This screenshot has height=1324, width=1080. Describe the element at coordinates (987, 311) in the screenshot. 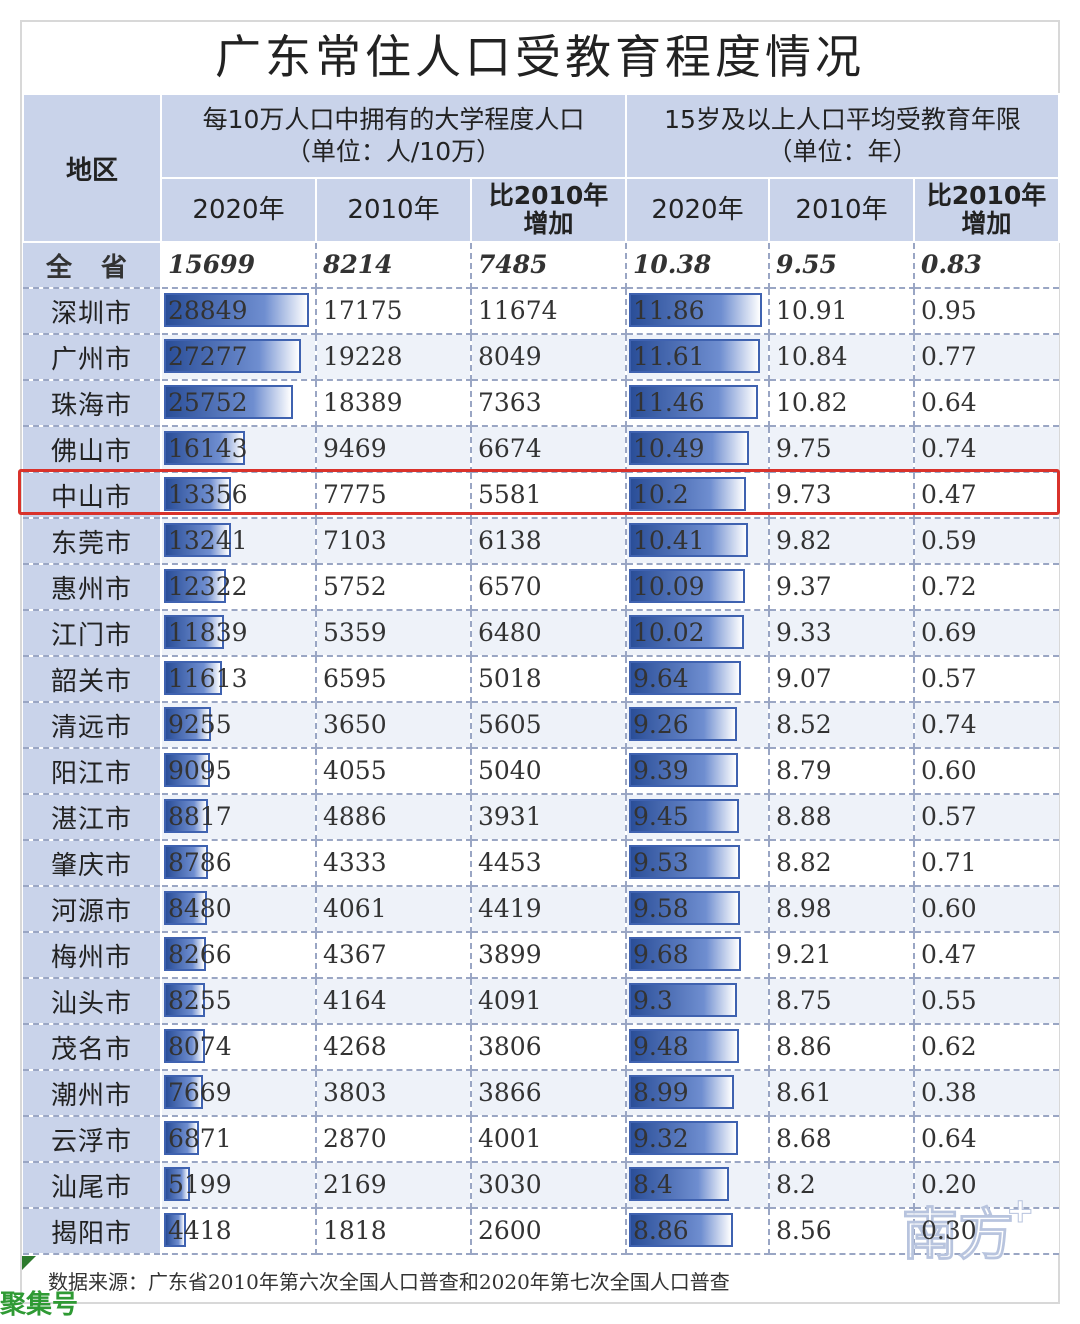

I see `edu-increase-cell: 0.95` at that location.